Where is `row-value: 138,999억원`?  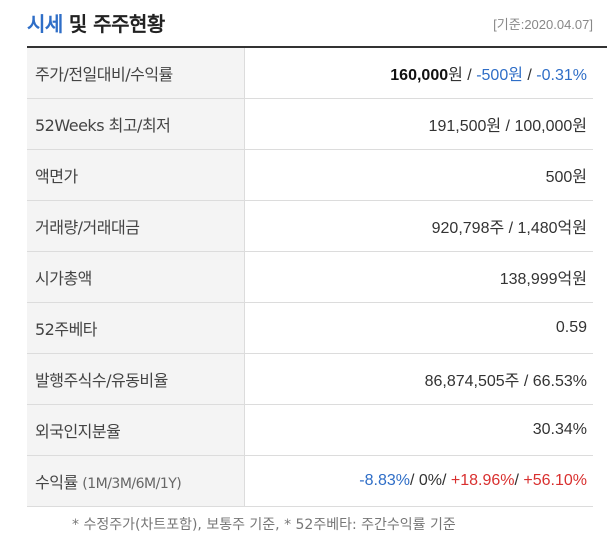 row-value: 138,999억원 is located at coordinates (418, 277).